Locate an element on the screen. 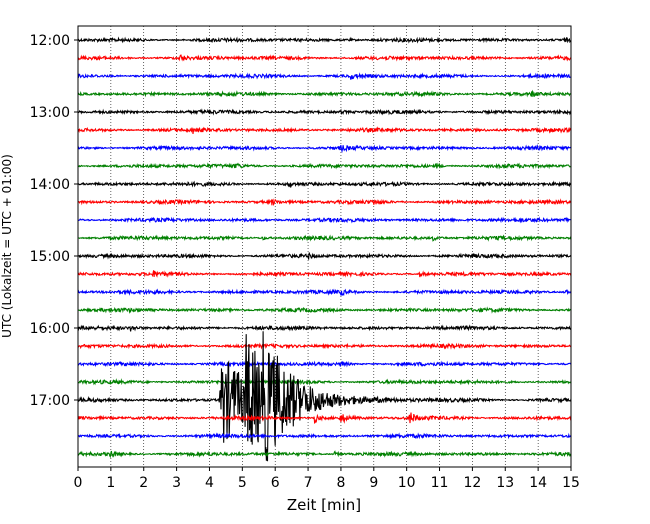 This screenshot has height=524, width=650. x-tick-label: 11 is located at coordinates (440, 483).